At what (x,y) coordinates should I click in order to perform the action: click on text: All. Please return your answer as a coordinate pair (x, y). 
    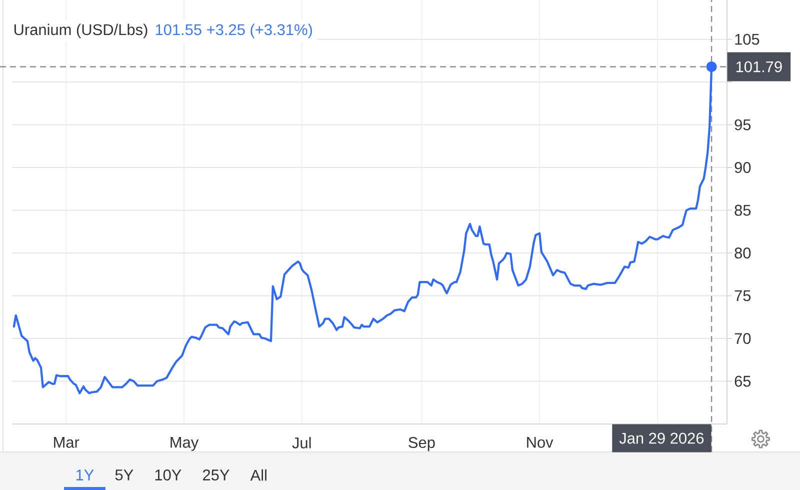
    Looking at the image, I should click on (258, 475).